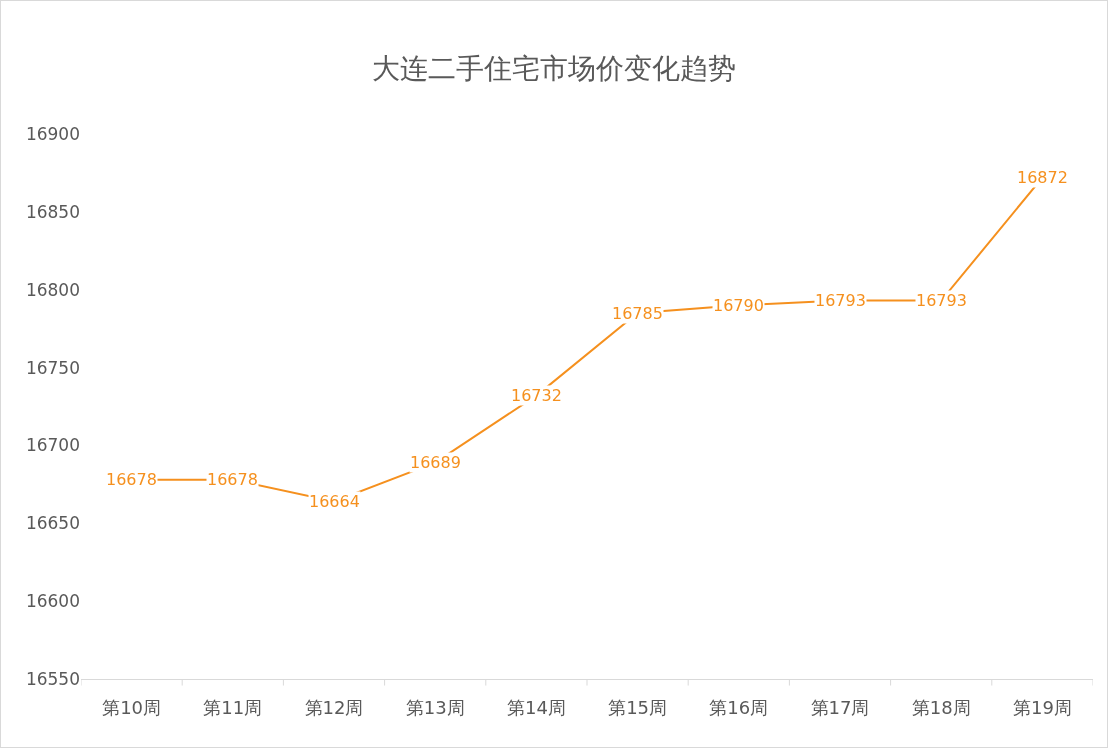 The image size is (1108, 748). What do you see at coordinates (52, 523) in the screenshot?
I see `y-tick-label: 16650` at bounding box center [52, 523].